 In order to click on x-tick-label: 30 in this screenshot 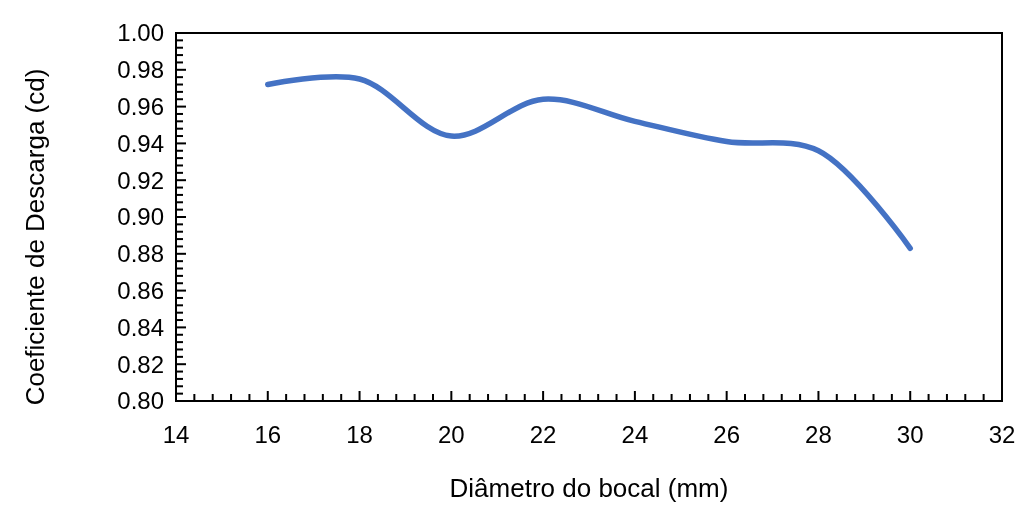, I will do `click(910, 434)`.